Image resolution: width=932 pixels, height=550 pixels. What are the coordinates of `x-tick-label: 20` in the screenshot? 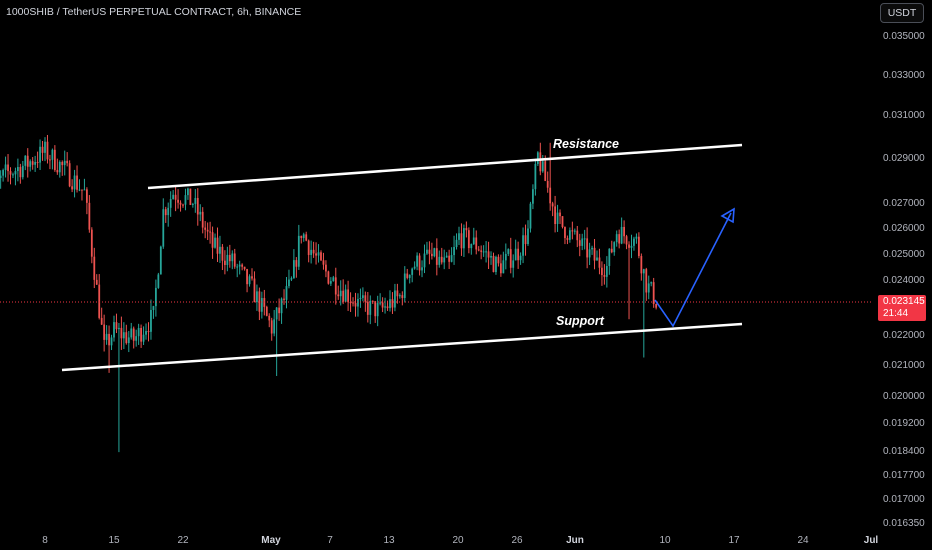 It's located at (458, 540).